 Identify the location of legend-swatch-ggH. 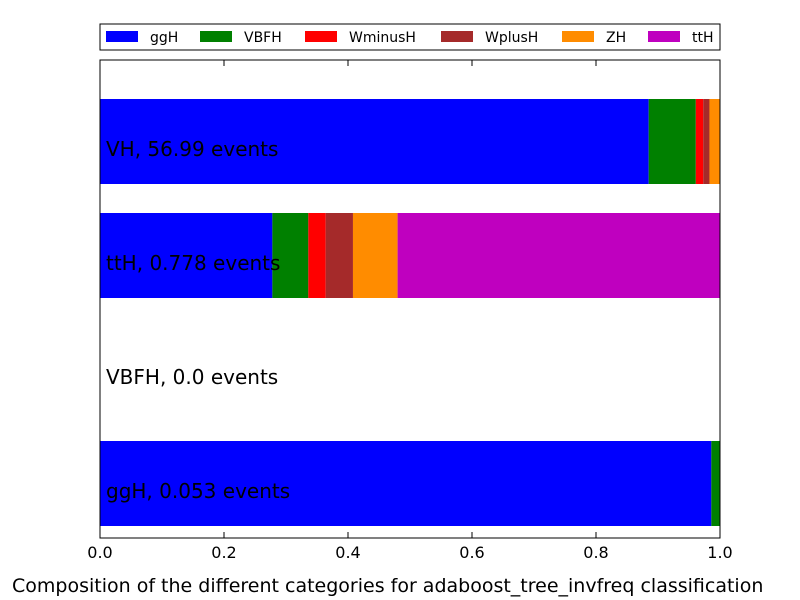
(122, 36).